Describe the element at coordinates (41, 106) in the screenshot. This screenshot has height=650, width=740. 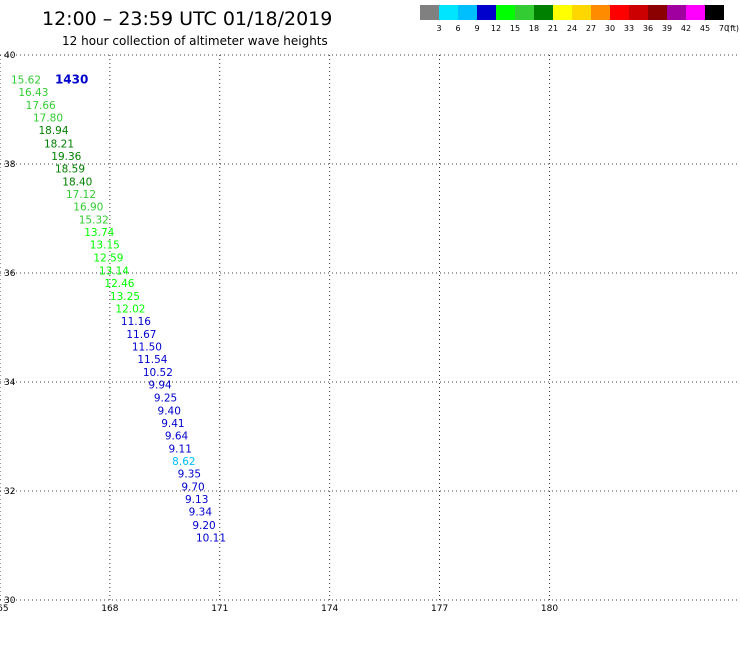
I see `swh-point-label: 17.66` at that location.